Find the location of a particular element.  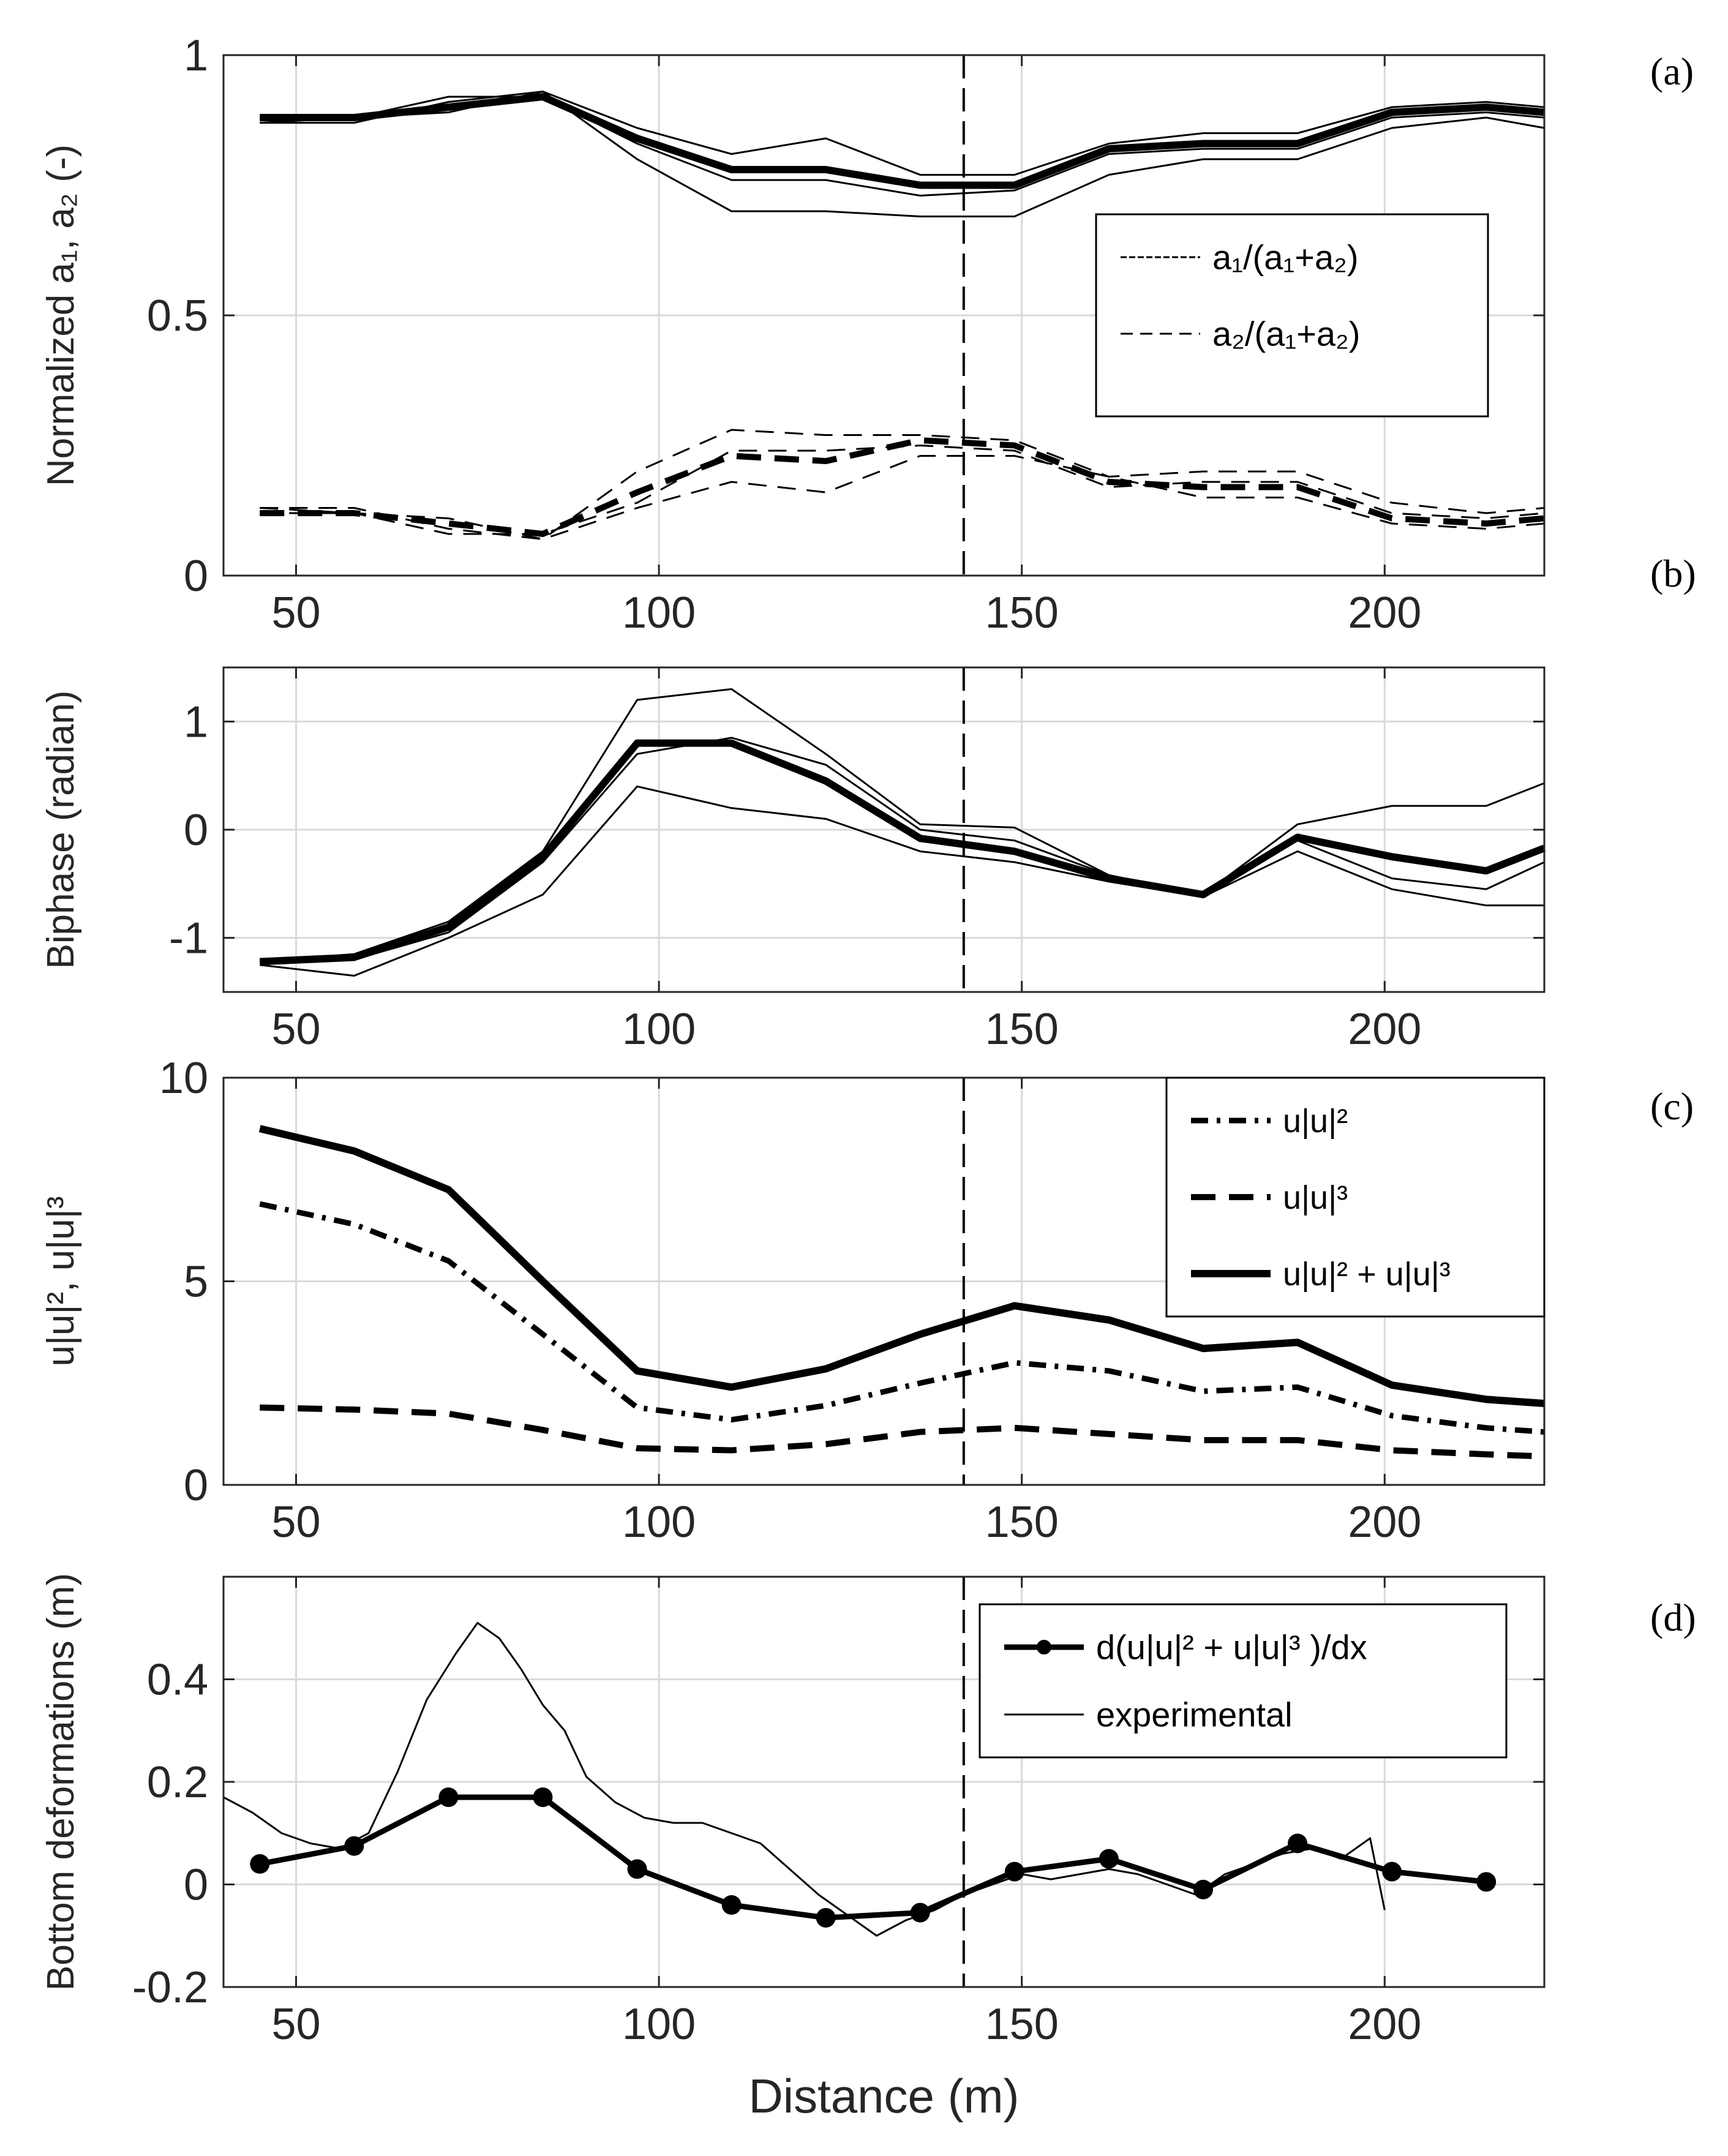

legend-label: experimental is located at coordinates (1194, 1715).